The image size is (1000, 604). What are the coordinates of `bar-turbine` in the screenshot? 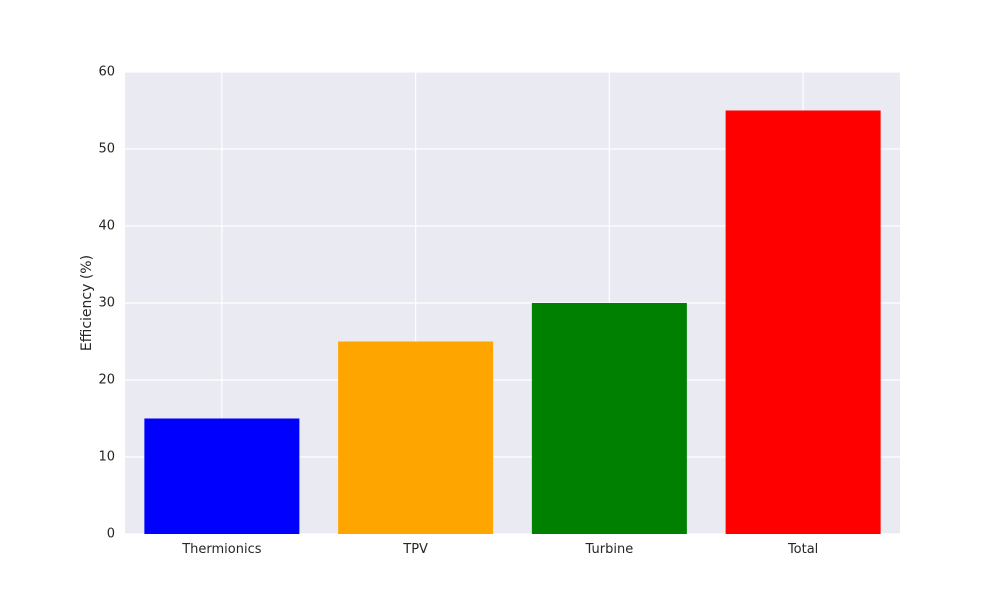 It's located at (609, 418).